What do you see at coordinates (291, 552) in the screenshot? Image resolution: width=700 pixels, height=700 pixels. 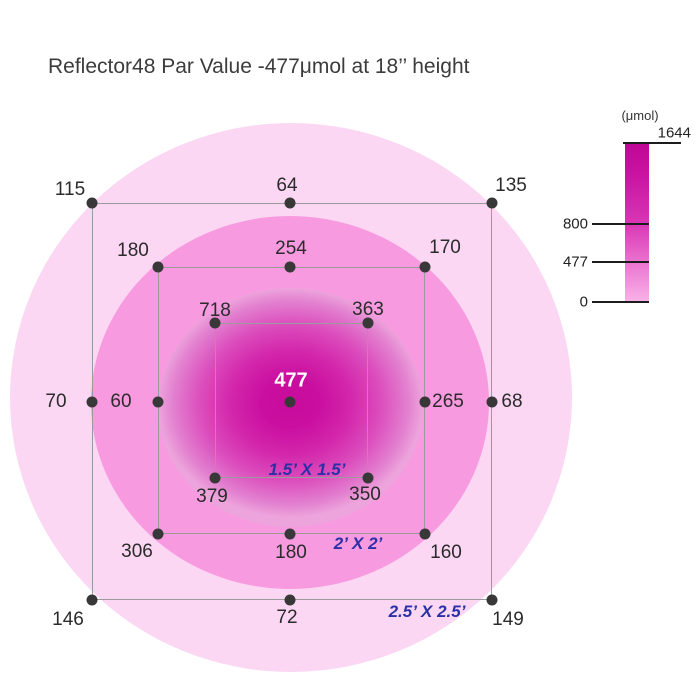 I see `middle-bottom-mid-value: 180` at bounding box center [291, 552].